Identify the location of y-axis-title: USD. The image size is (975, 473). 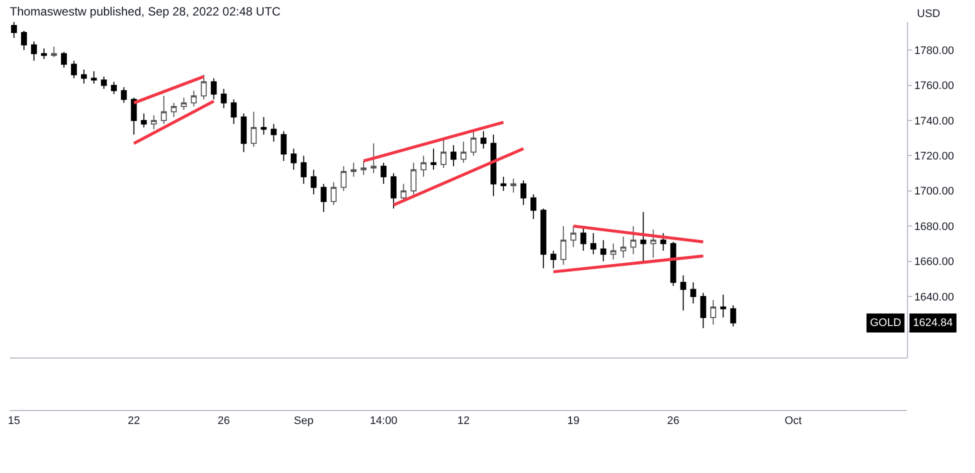
(928, 14).